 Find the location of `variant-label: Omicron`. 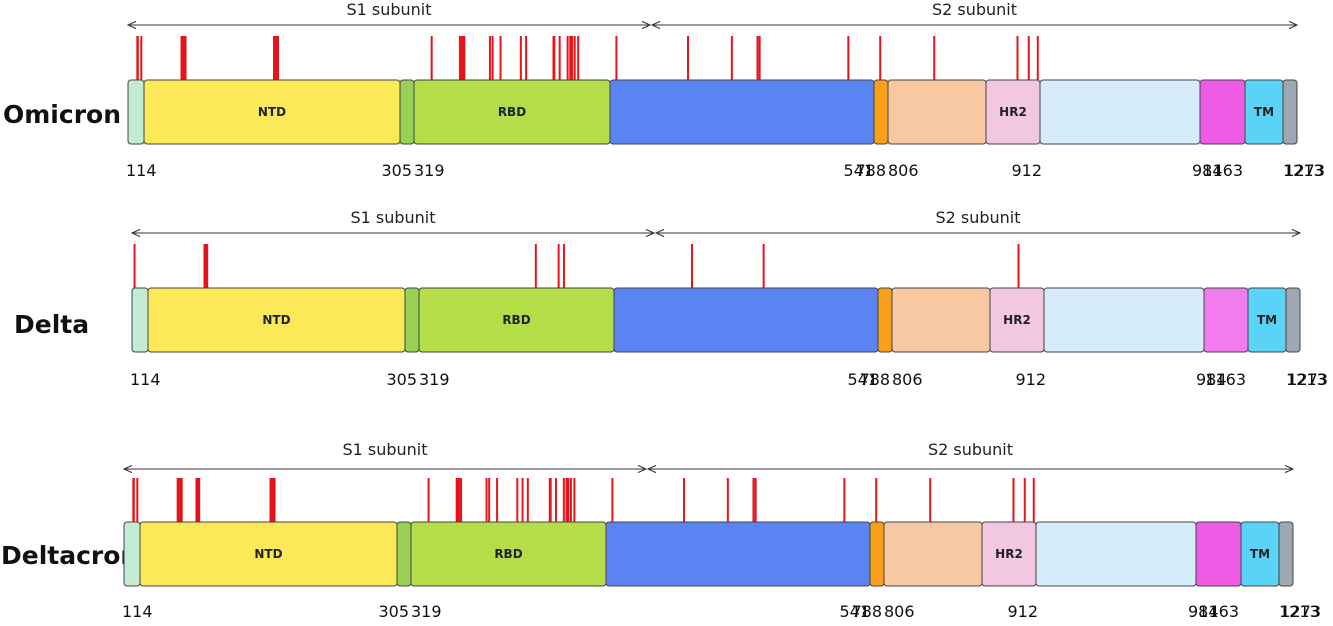

variant-label: Omicron is located at coordinates (62, 114).